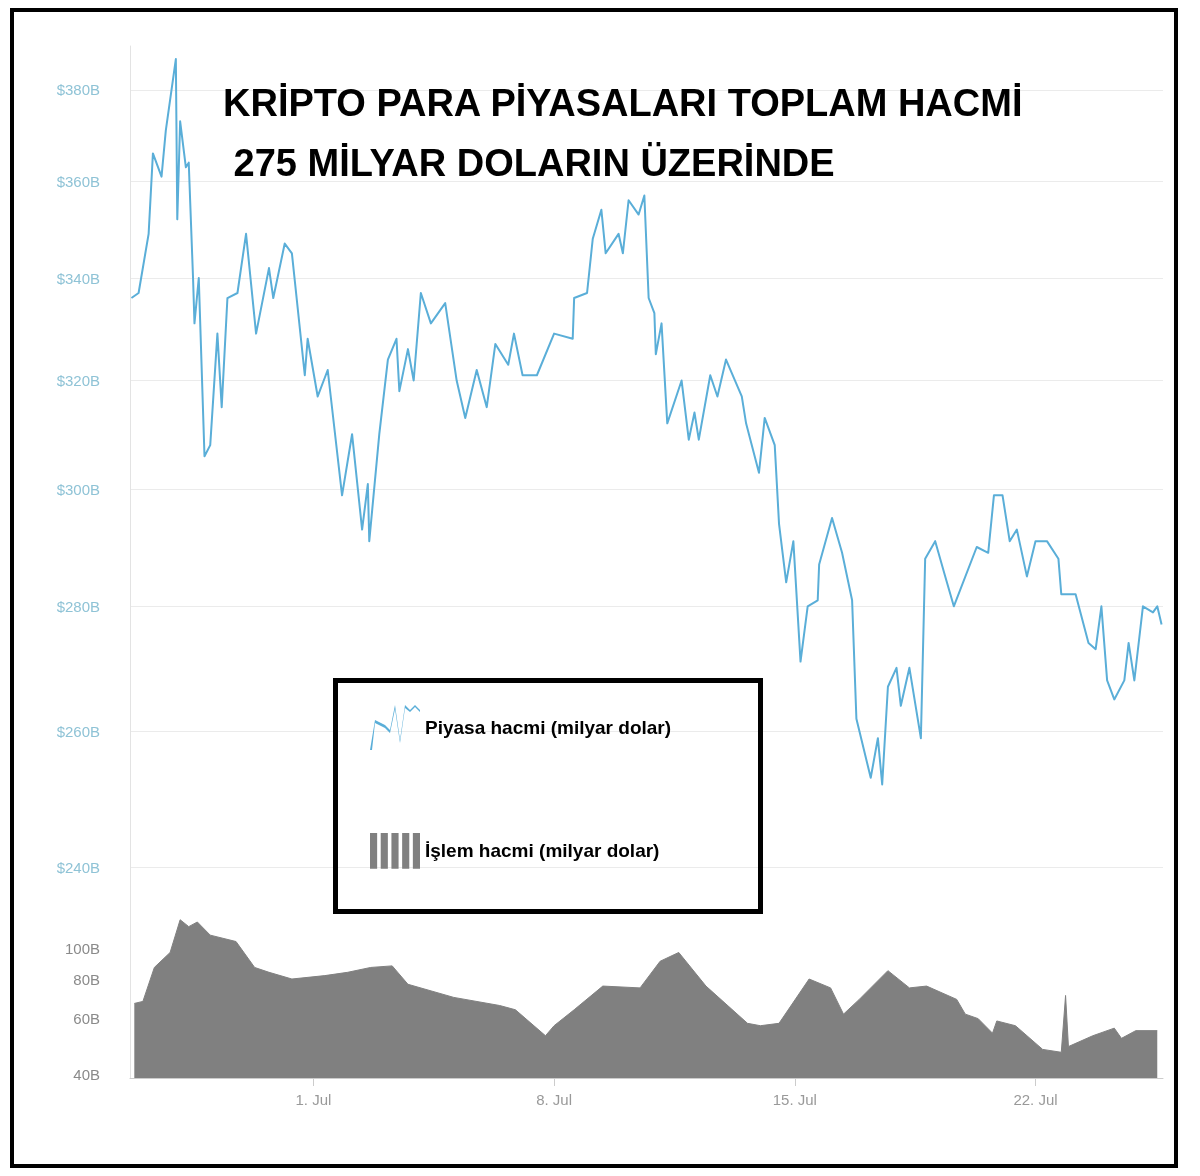  I want to click on x-tick-label: 1. Jul, so click(313, 1099).